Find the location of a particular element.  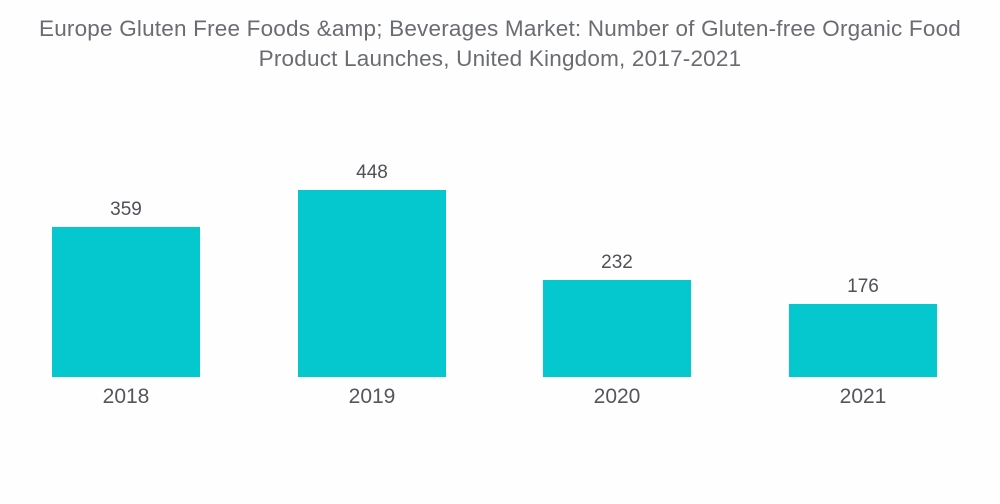

value-label-2020: 232 is located at coordinates (617, 262).